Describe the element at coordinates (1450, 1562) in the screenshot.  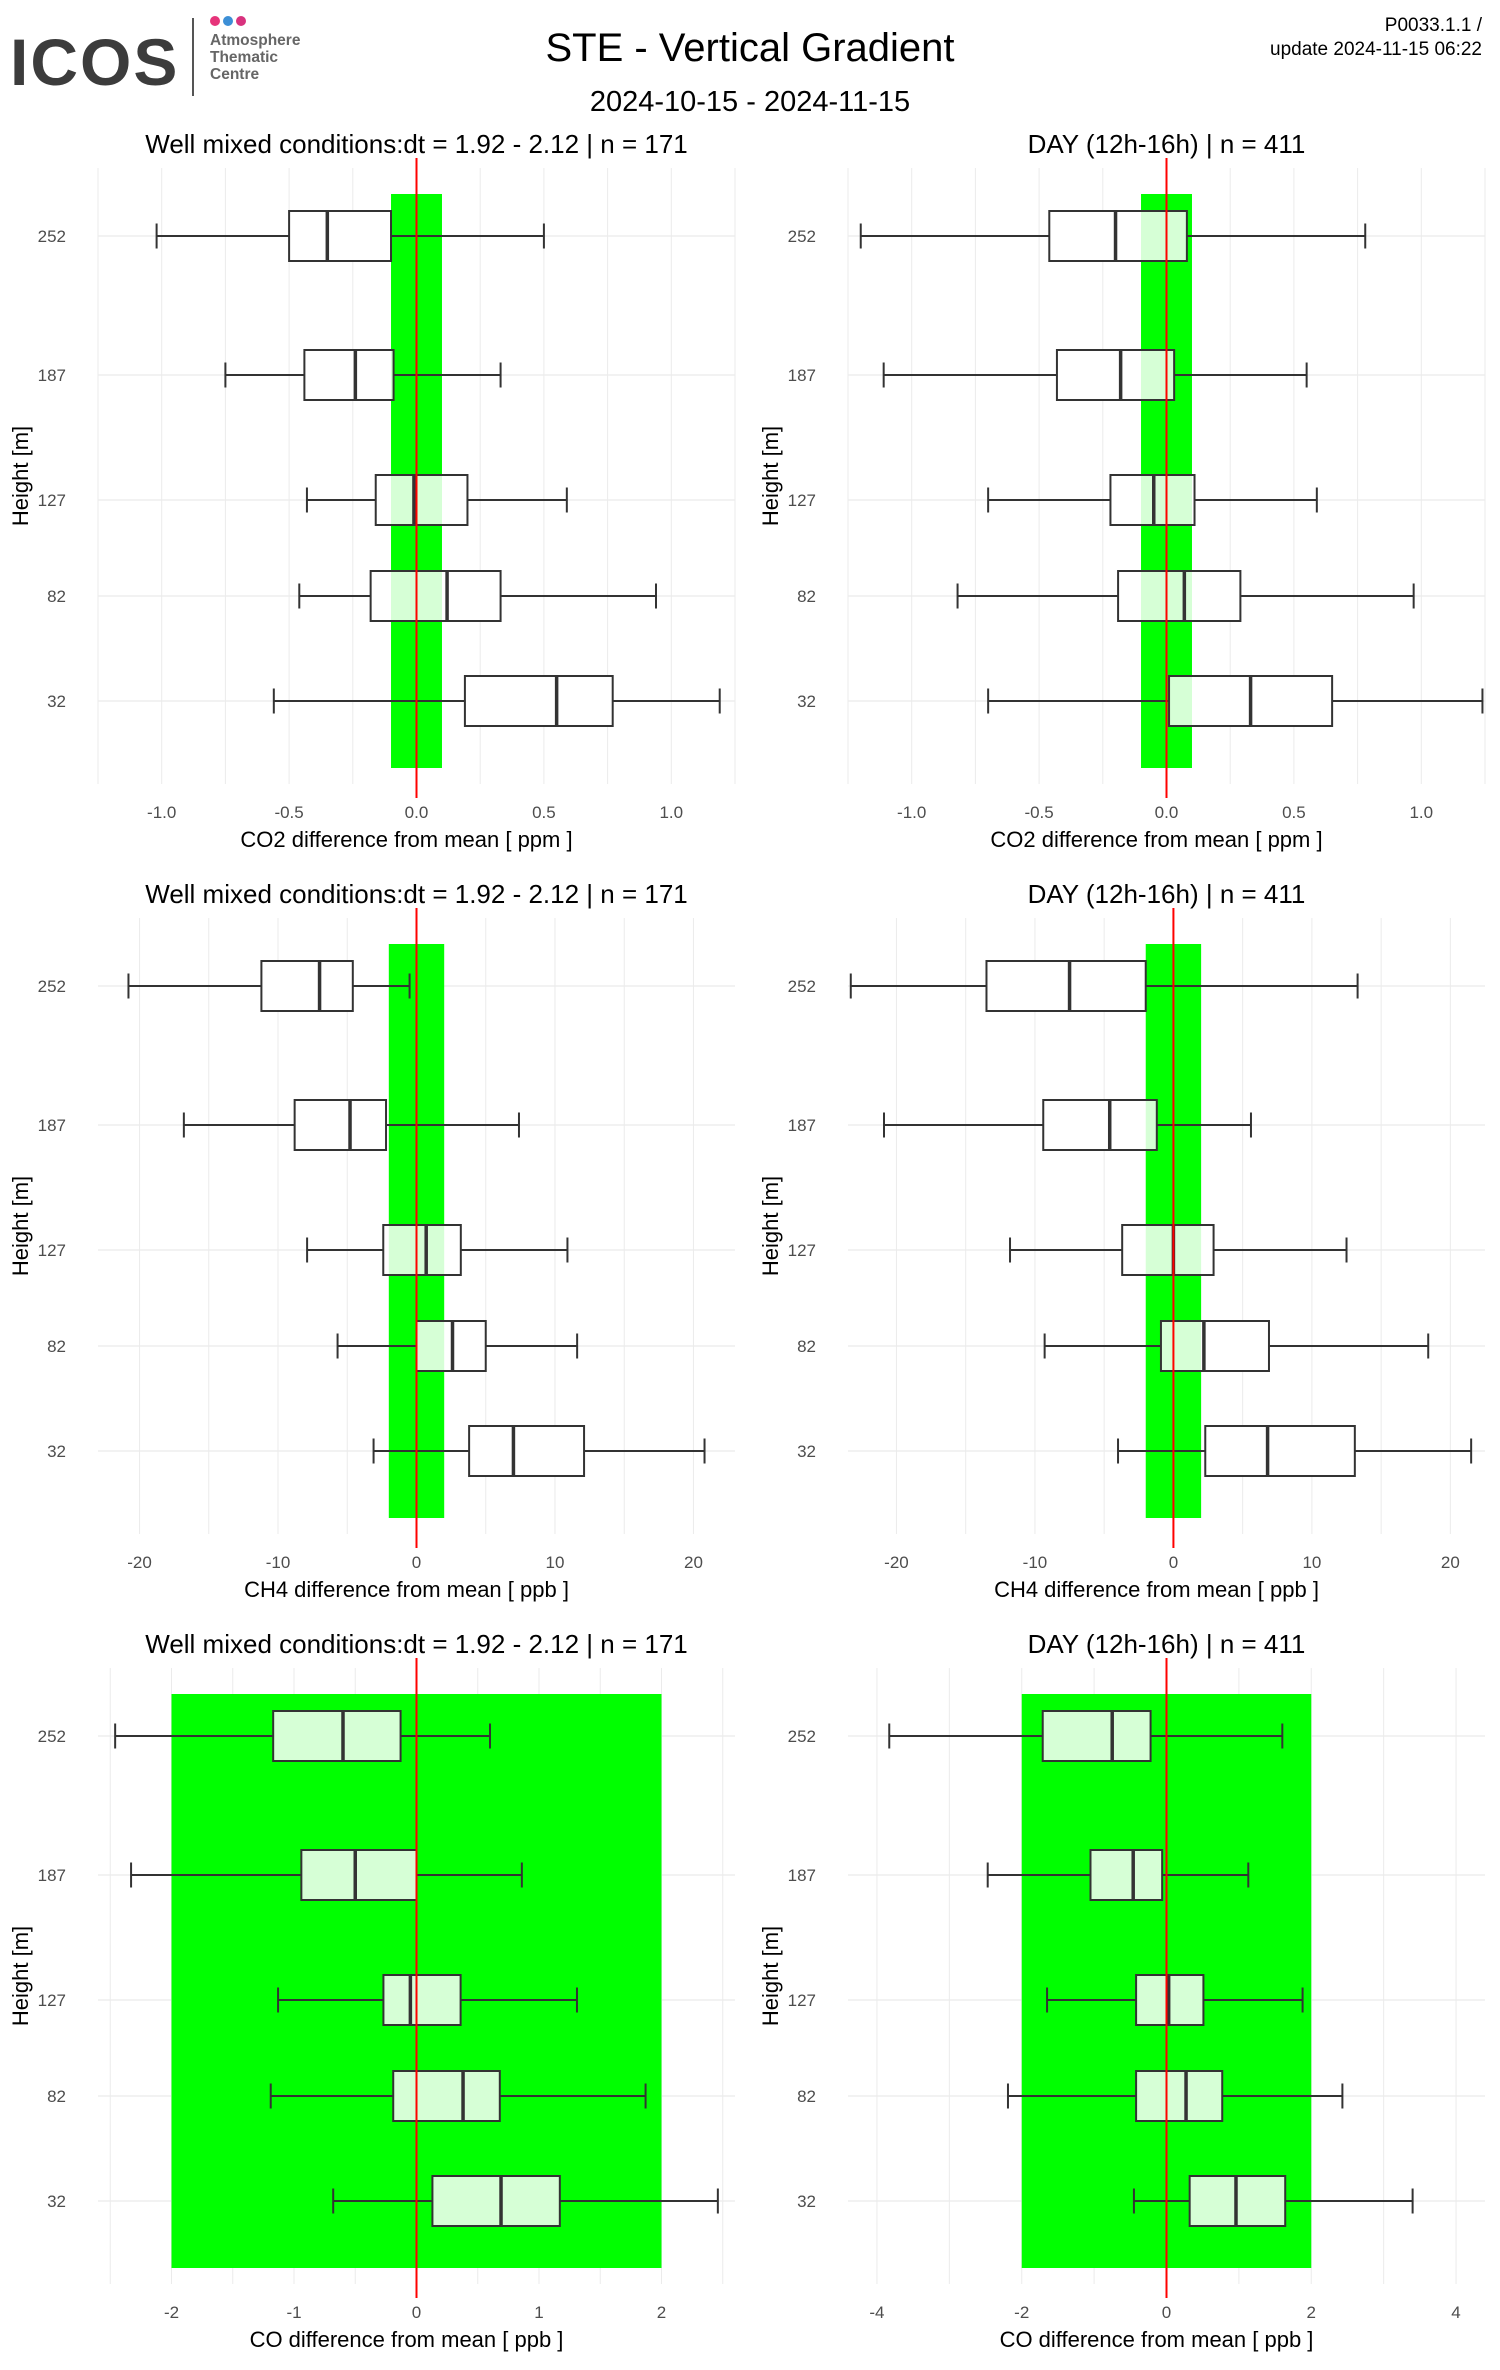
I see `x-tick-label: 20` at that location.